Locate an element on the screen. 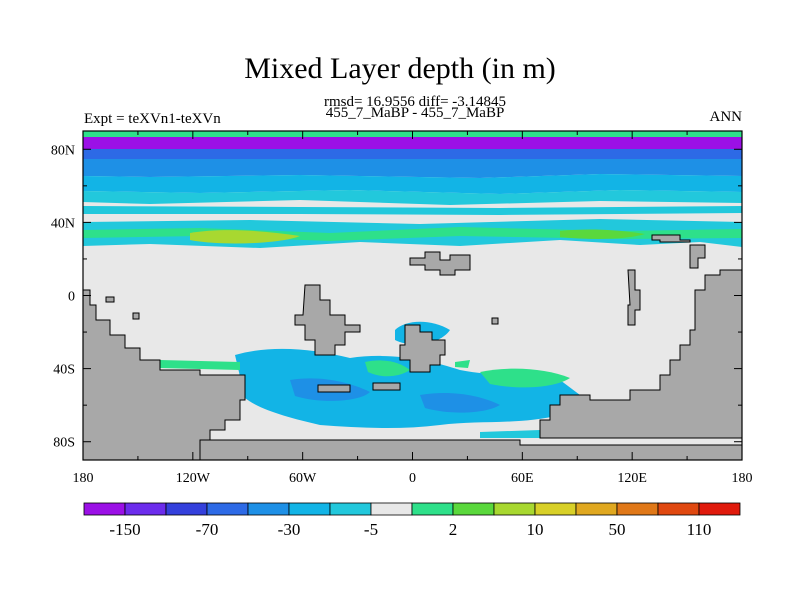 This screenshot has width=800, height=600. x-tick-label: 60E is located at coordinates (522, 478).